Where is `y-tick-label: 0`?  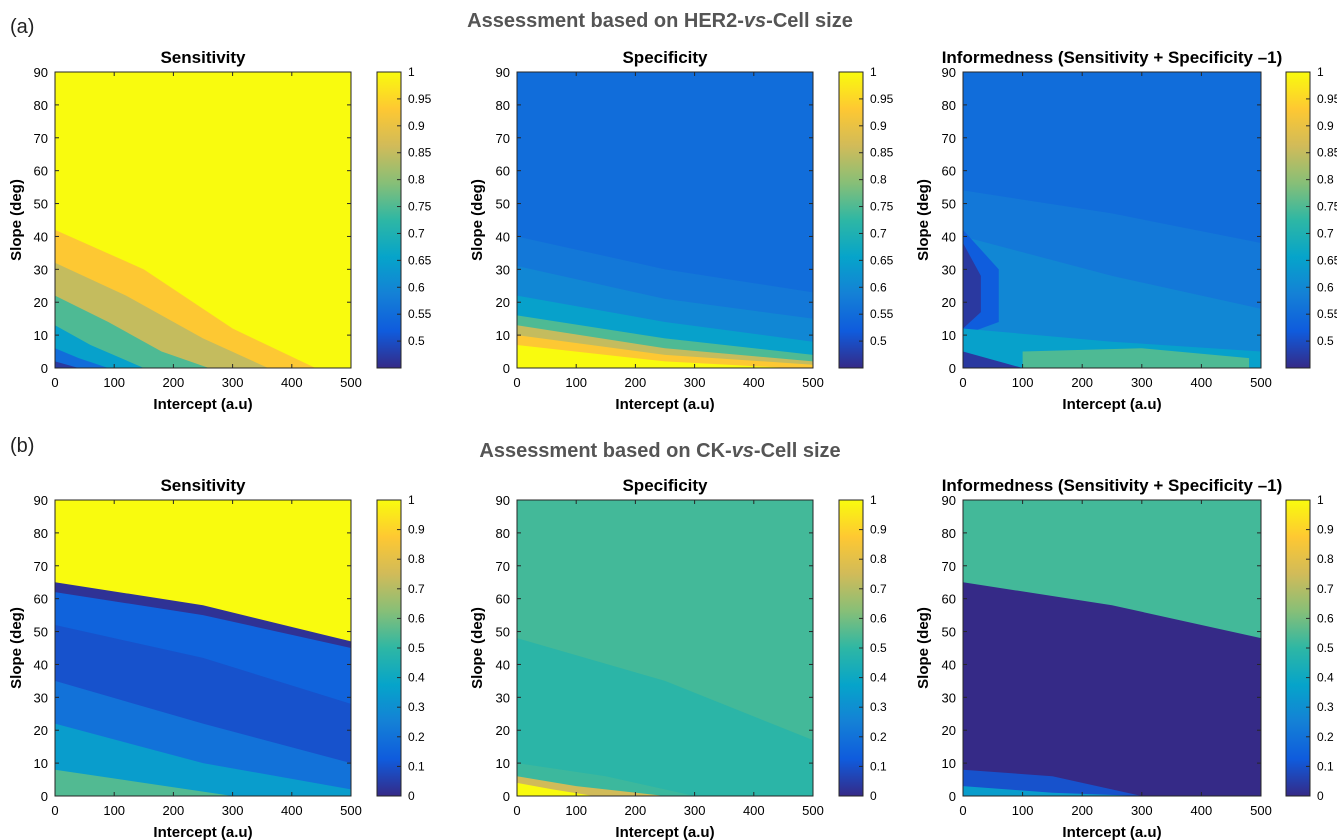
y-tick-label: 0 is located at coordinates (952, 368).